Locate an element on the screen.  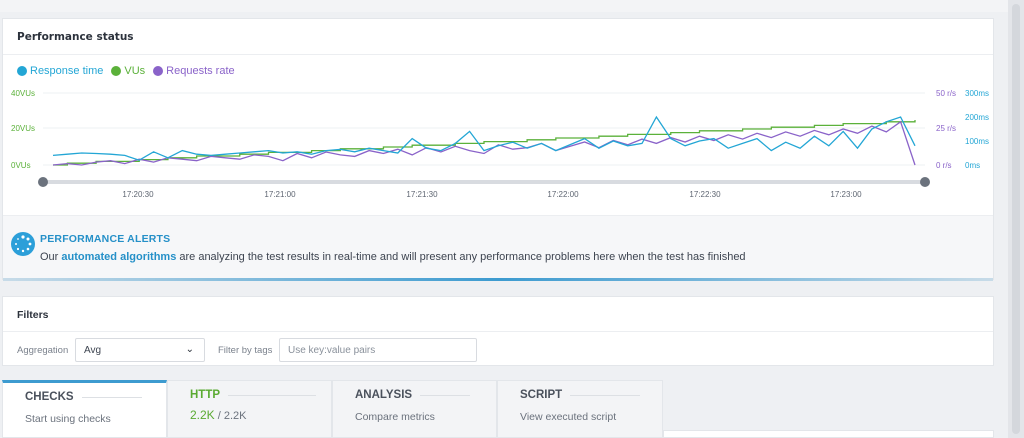
y-right-ms-tick-label: 200ms is located at coordinates (977, 117).